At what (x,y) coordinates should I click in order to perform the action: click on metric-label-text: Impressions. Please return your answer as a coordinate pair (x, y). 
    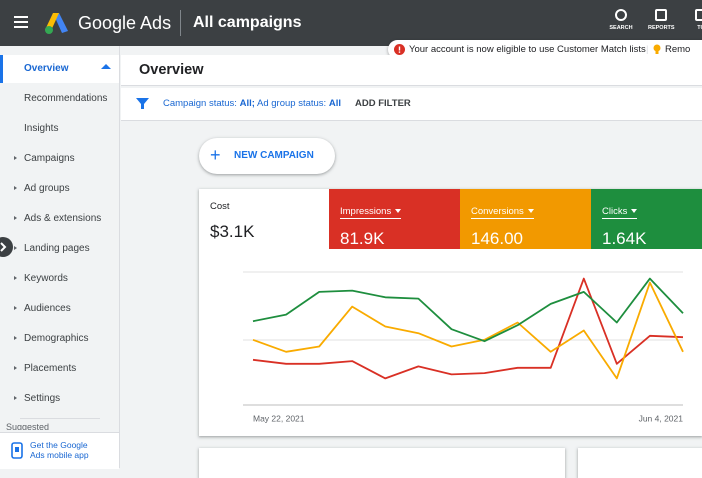
    Looking at the image, I should click on (366, 211).